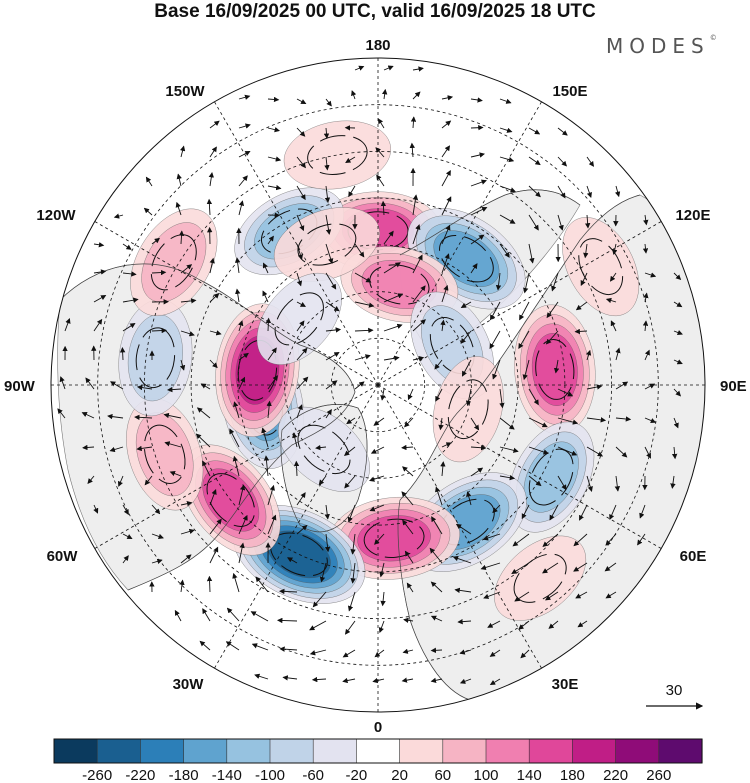  I want to click on lon-label-60e: 60E, so click(693, 556).